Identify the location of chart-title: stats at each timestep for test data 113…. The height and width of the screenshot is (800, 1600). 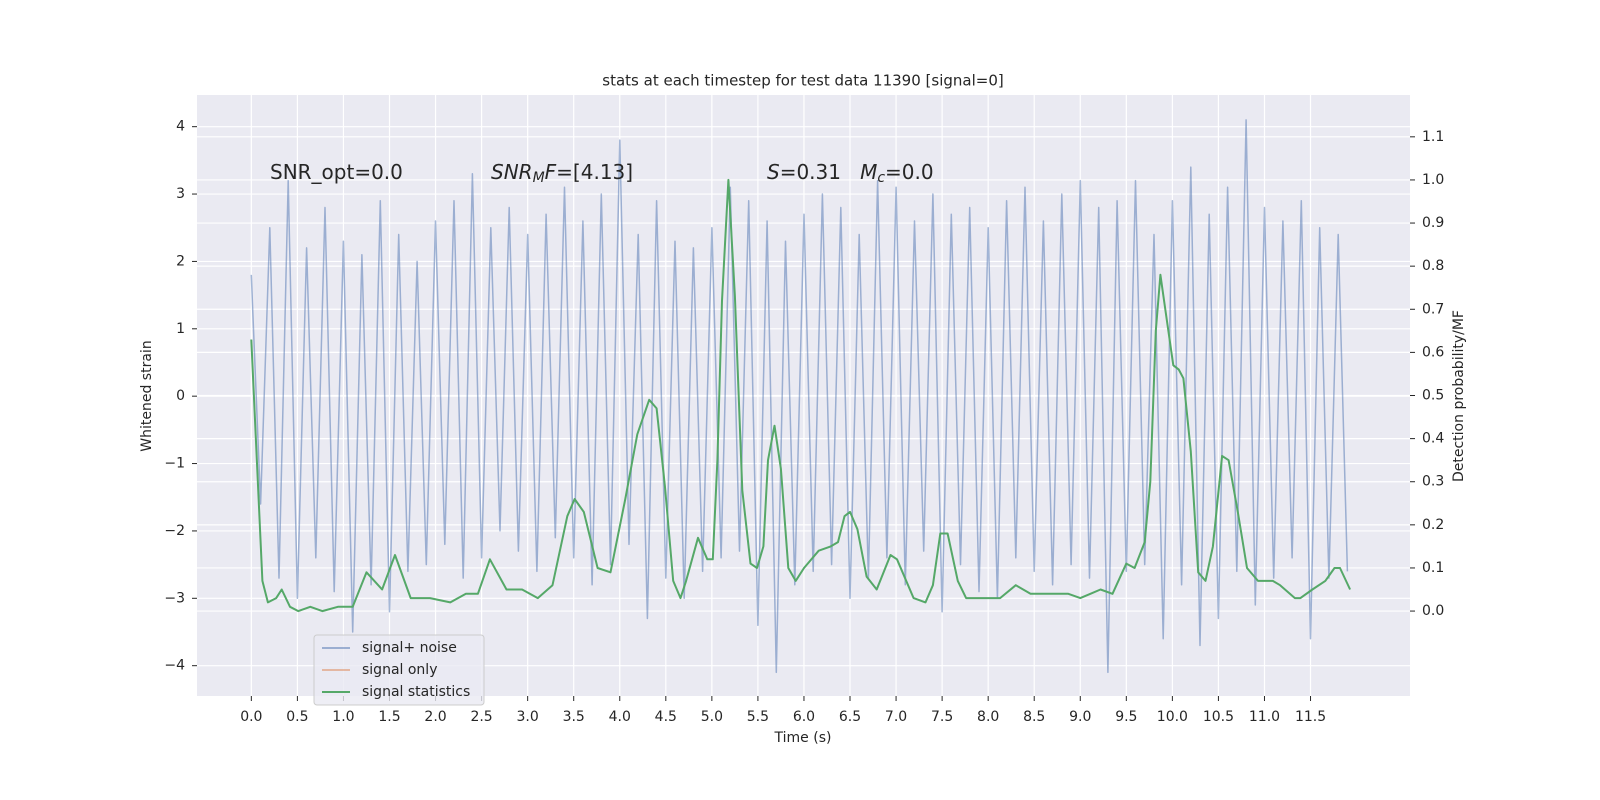
(802, 81).